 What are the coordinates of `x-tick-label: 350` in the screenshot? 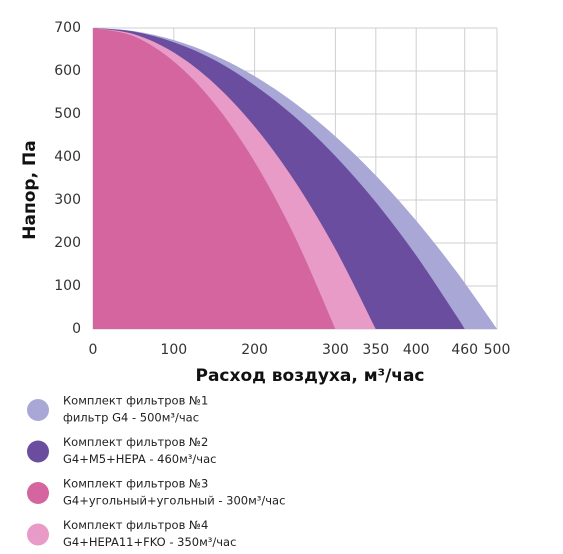 It's located at (375, 350).